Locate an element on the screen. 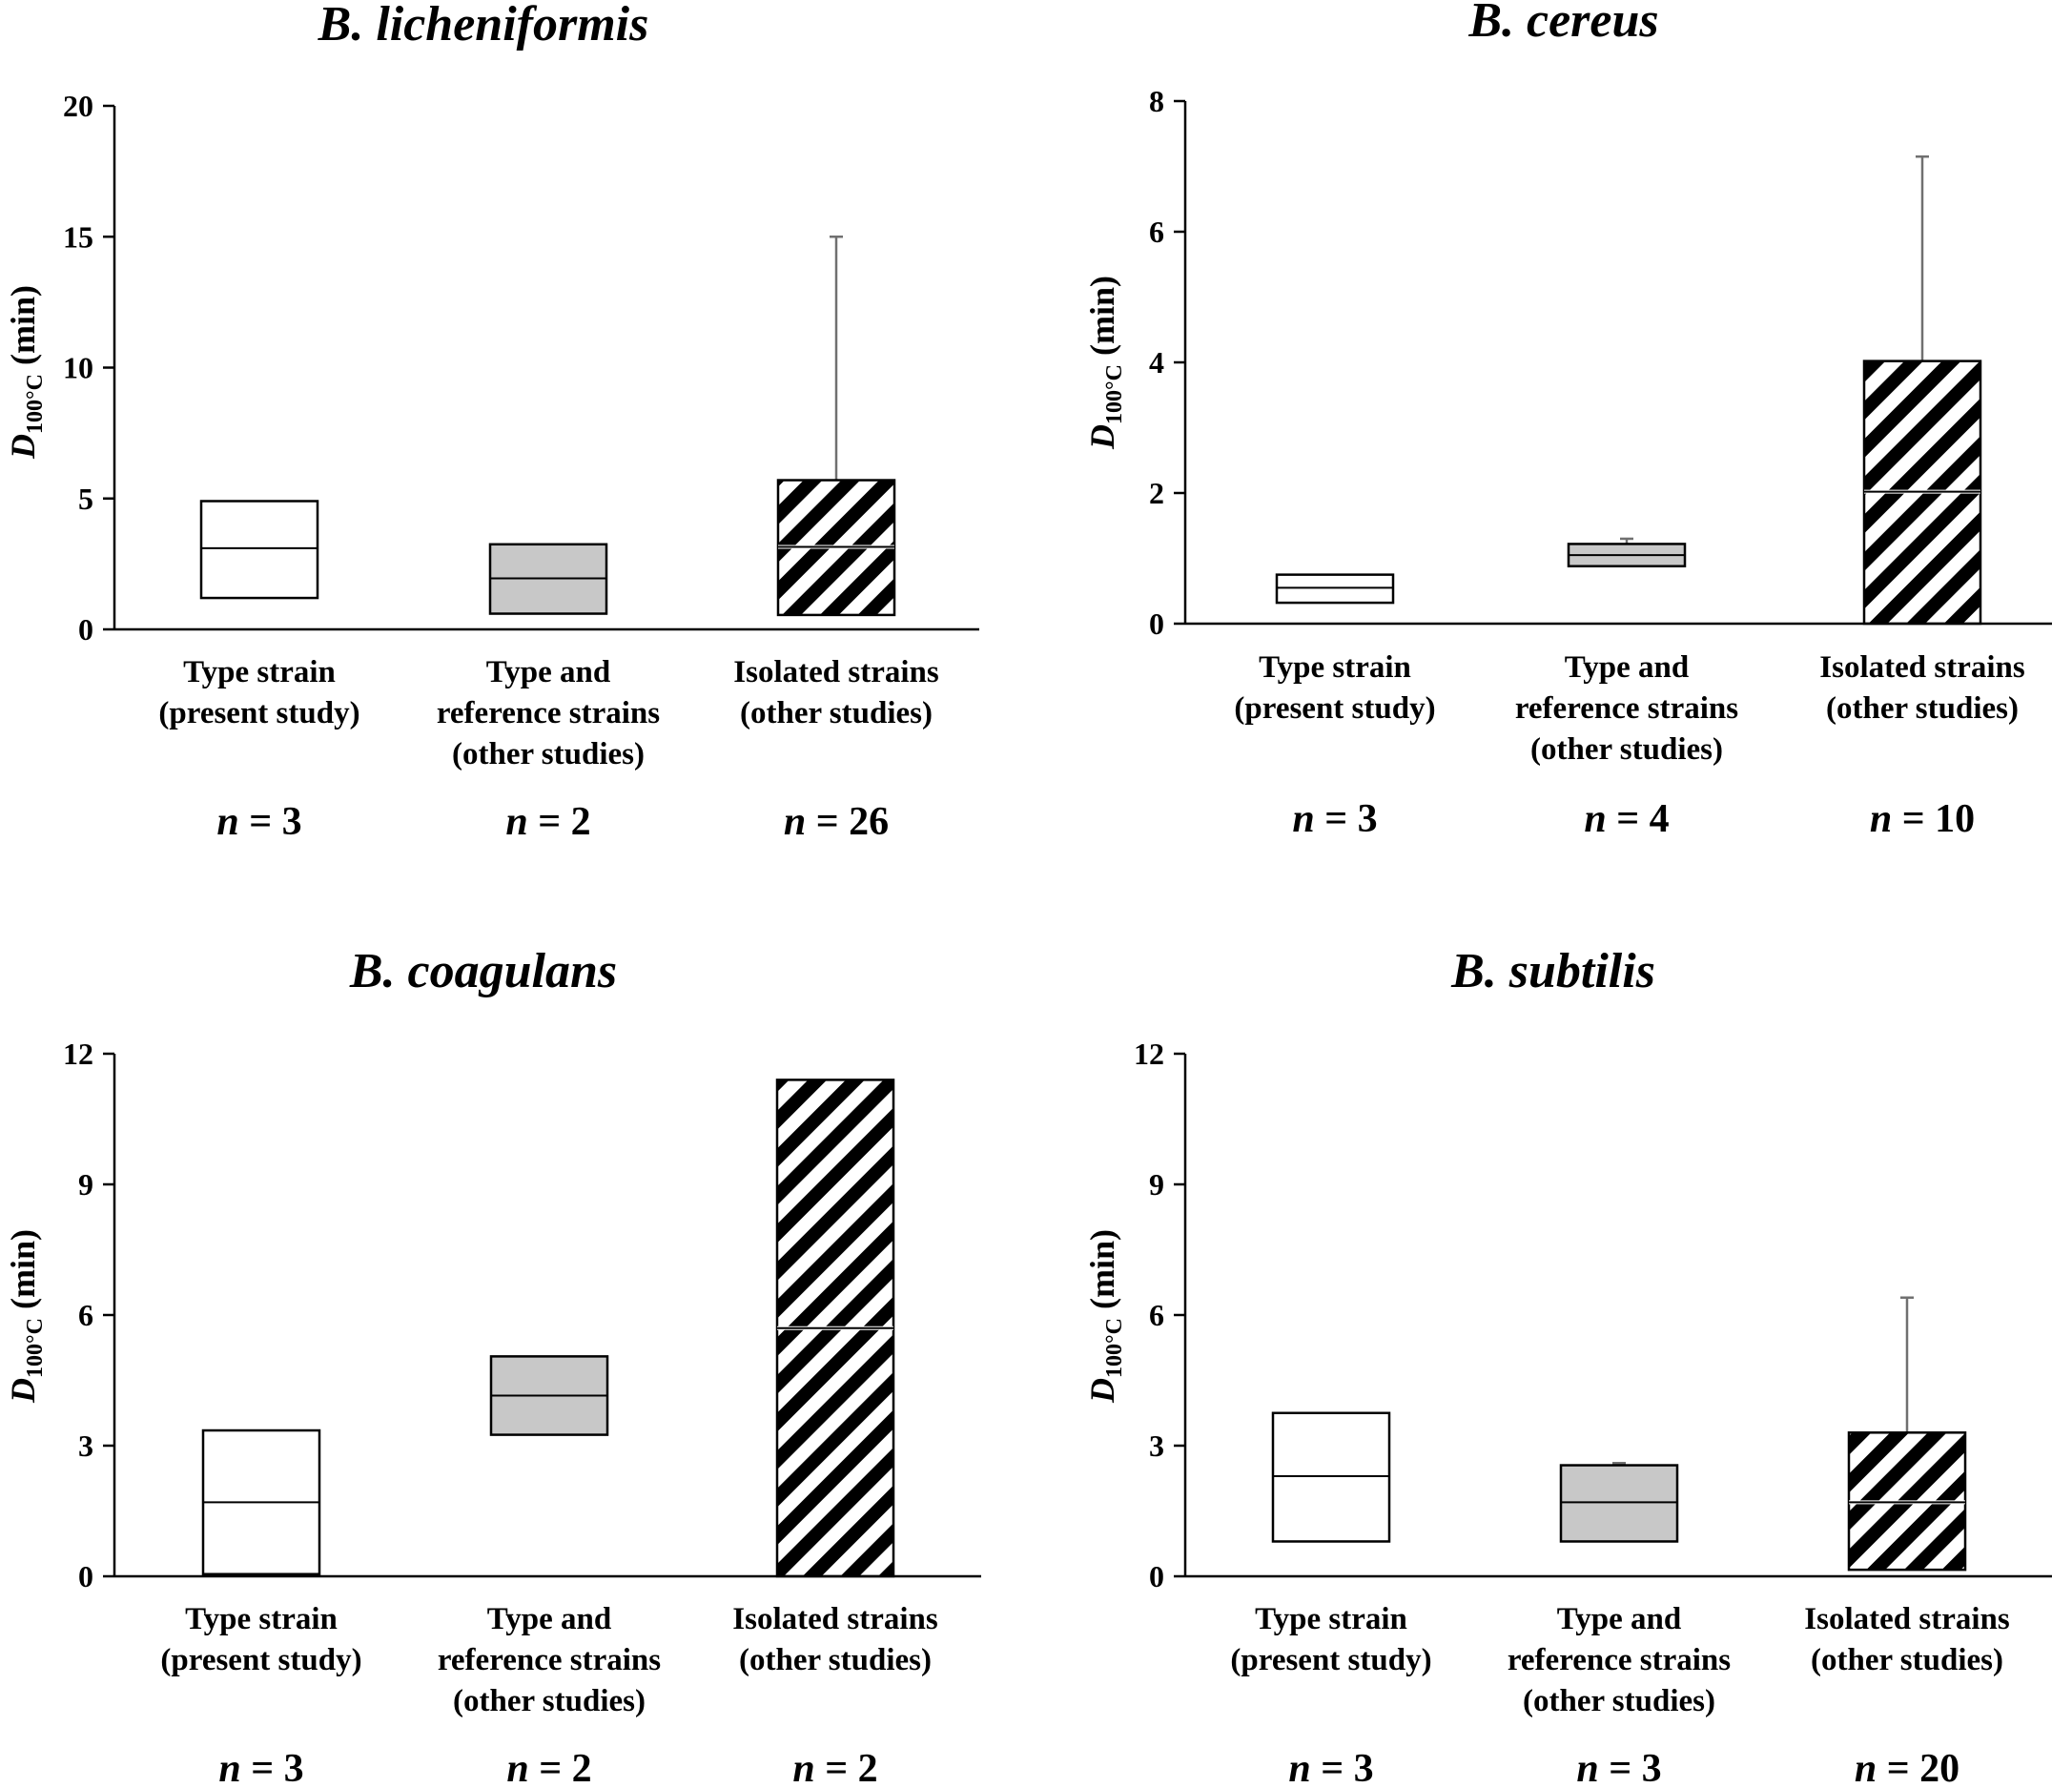 The height and width of the screenshot is (1788, 2072). sample-size-label: n = 4 is located at coordinates (1627, 819).